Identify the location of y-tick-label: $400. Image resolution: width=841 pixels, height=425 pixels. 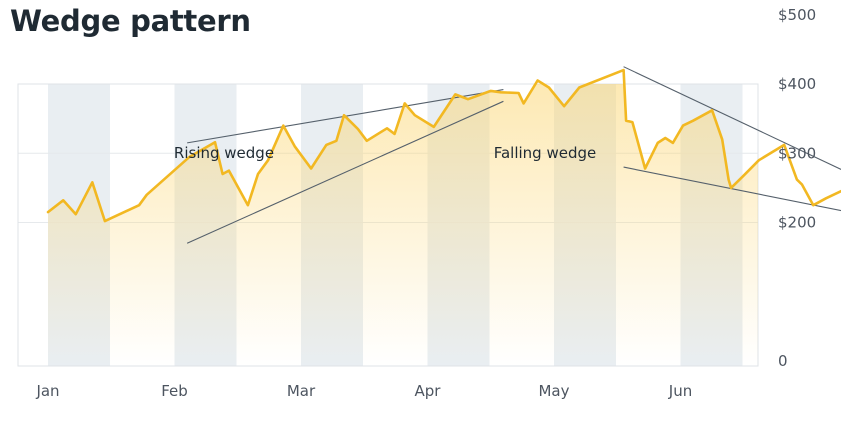
(797, 84).